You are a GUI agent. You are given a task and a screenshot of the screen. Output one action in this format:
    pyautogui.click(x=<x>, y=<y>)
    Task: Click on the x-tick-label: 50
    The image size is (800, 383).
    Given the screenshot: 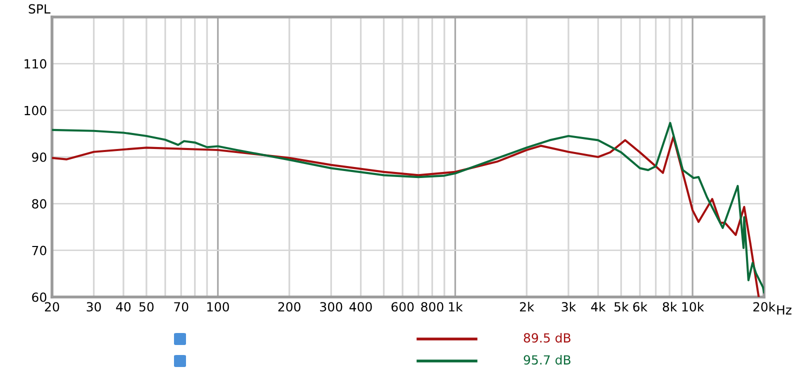 What is the action you would take?
    pyautogui.click(x=146, y=307)
    